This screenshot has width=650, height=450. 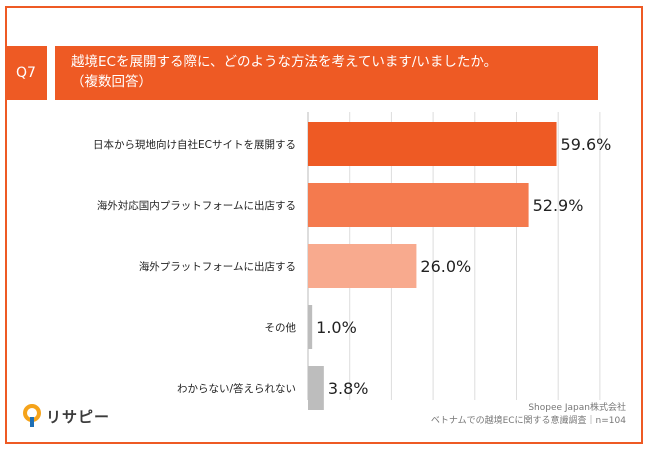 What do you see at coordinates (577, 408) in the screenshot?
I see `source-company: Shopee Japan株式会社` at bounding box center [577, 408].